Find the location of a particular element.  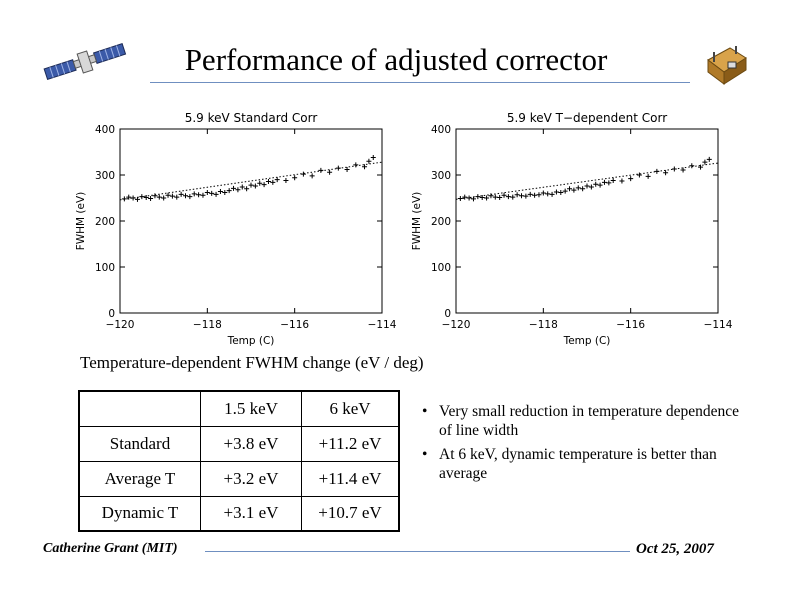

table-row: Standard +3.8 eV +11.2 eV is located at coordinates (239, 443).